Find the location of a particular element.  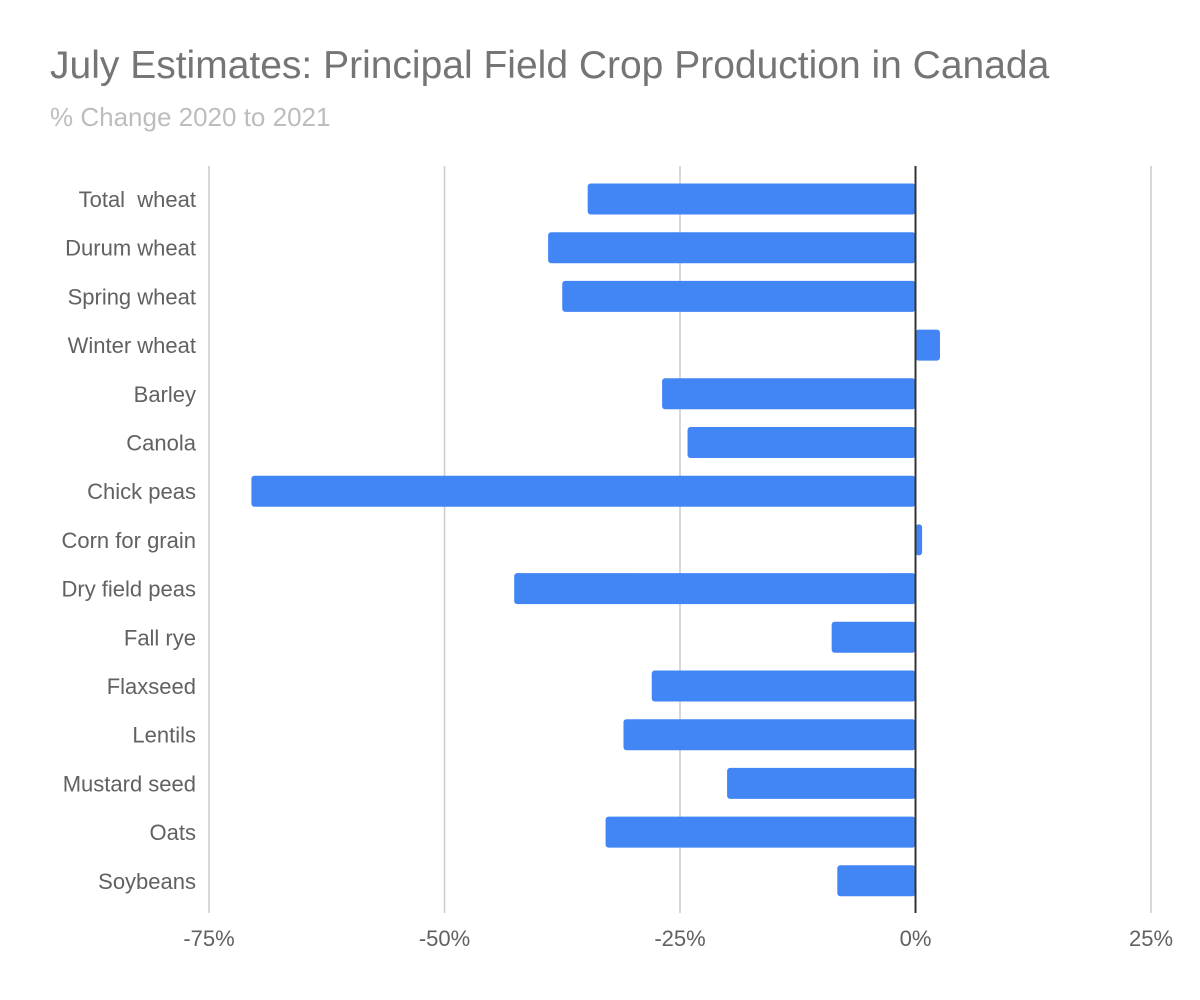

x-tick-label: 0% is located at coordinates (916, 938).